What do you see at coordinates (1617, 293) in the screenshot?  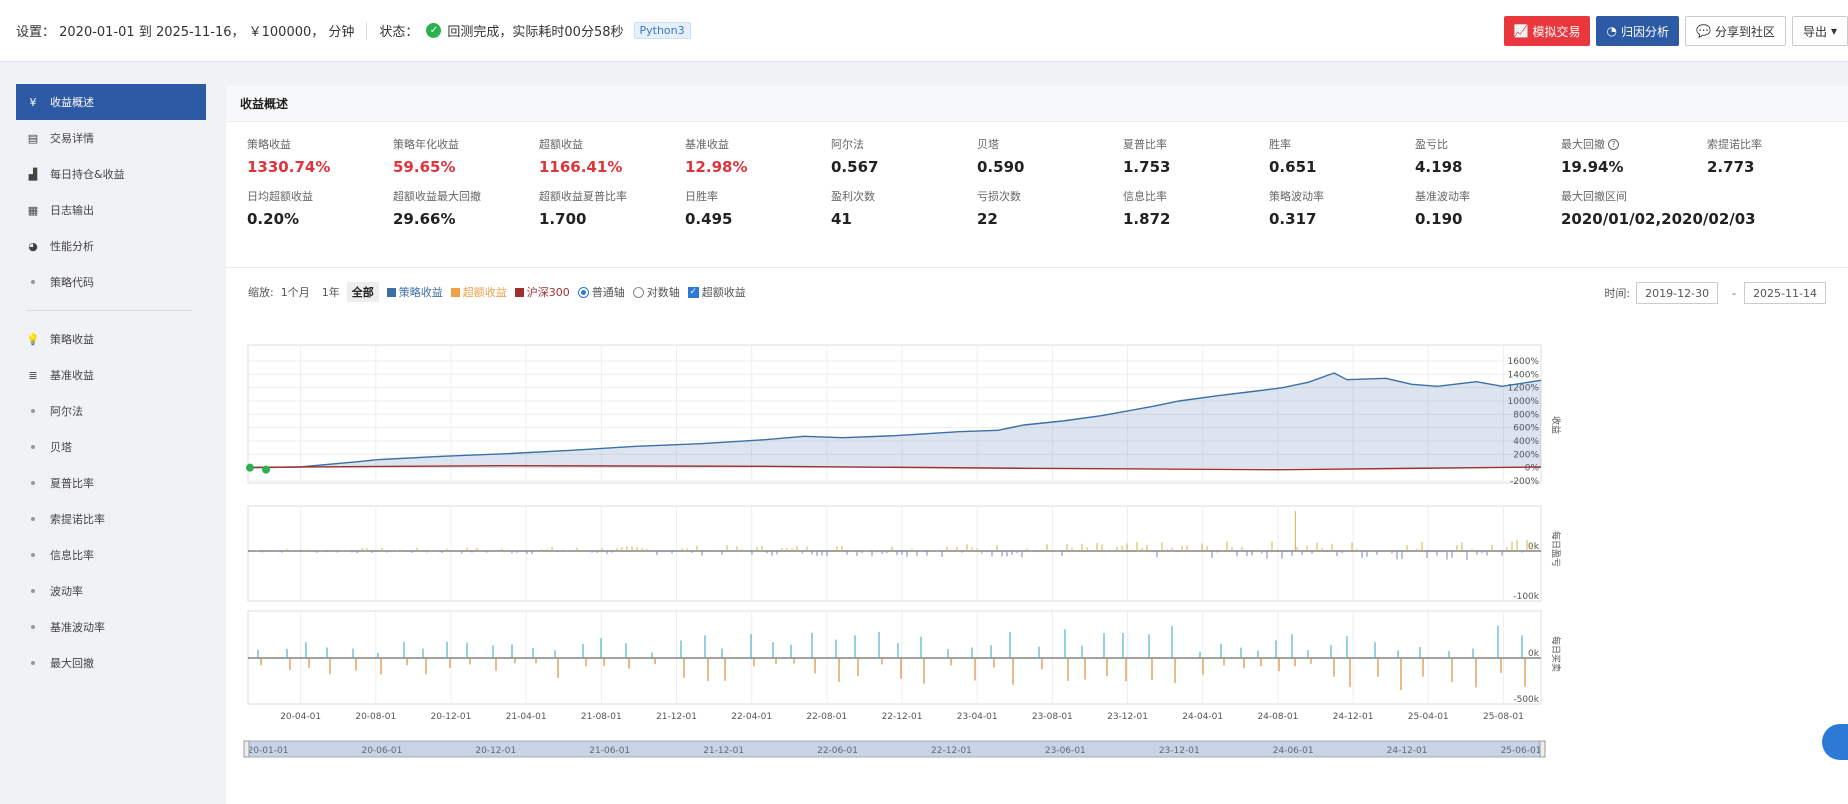 I see `time-label: 时间:` at bounding box center [1617, 293].